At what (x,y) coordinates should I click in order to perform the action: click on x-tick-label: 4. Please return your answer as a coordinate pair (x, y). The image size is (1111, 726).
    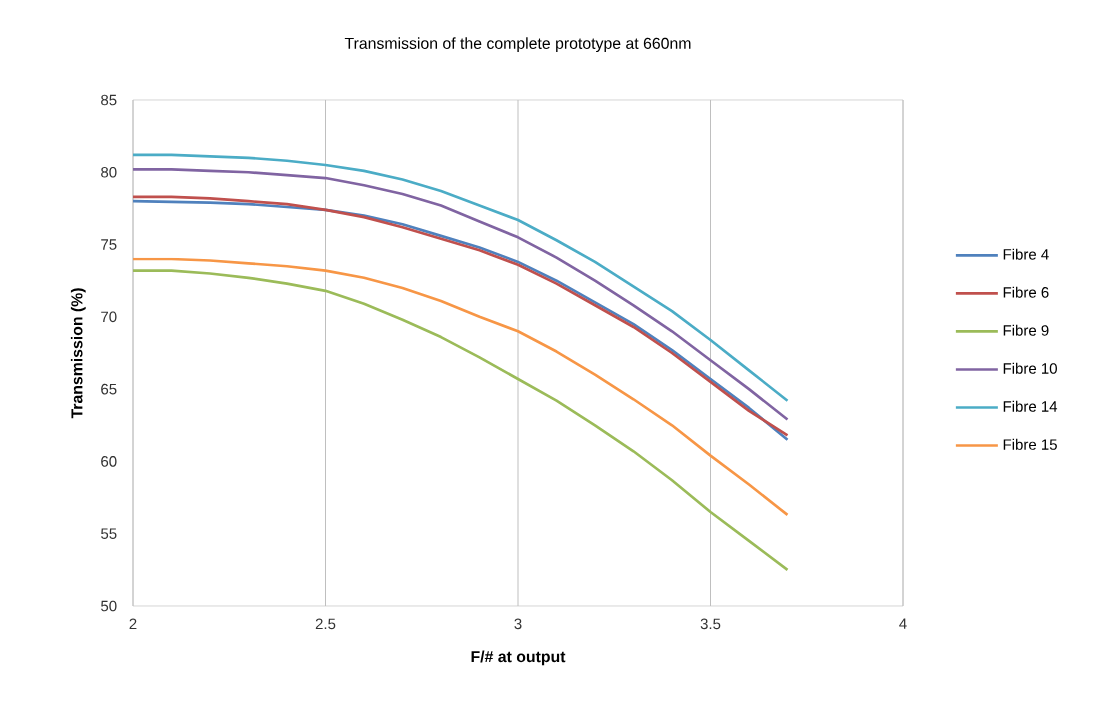
    Looking at the image, I should click on (903, 623).